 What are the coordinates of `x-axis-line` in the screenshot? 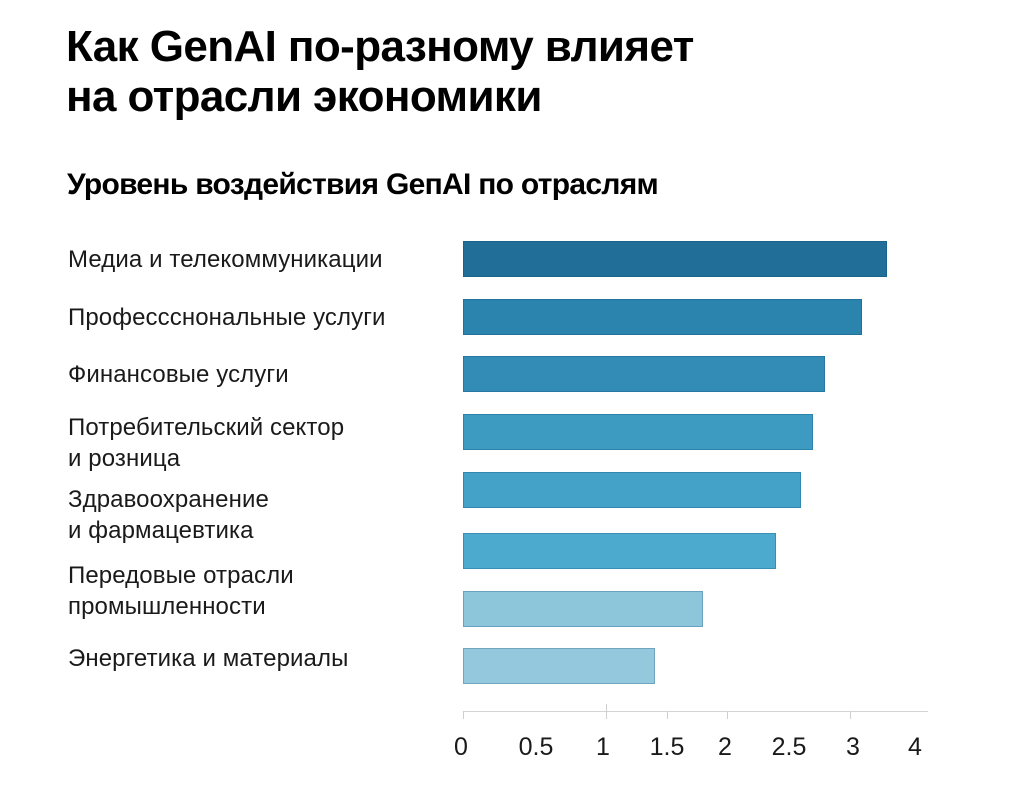 It's located at (695, 711).